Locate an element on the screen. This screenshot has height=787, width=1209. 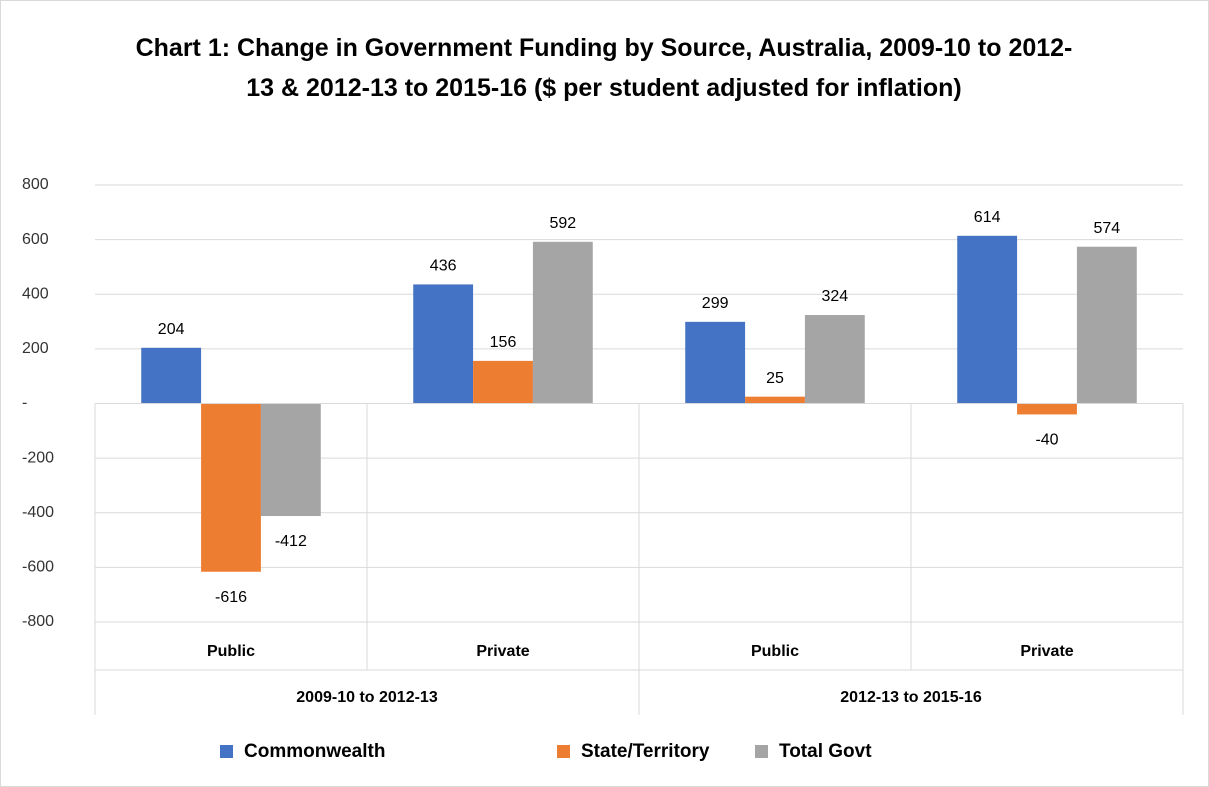
data-label: 436 is located at coordinates (443, 266).